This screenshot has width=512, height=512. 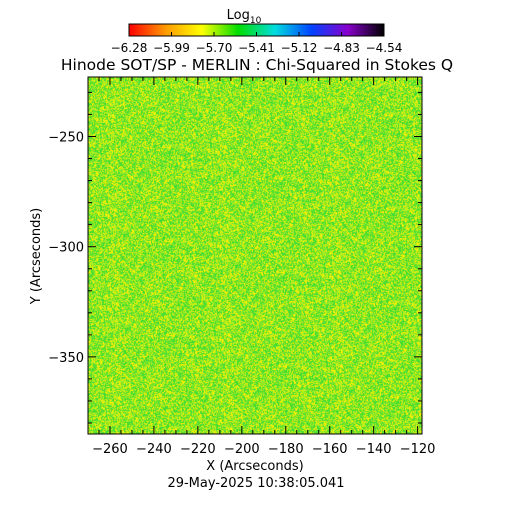 I want to click on colorbar-tick-label: −4.54, so click(x=384, y=48).